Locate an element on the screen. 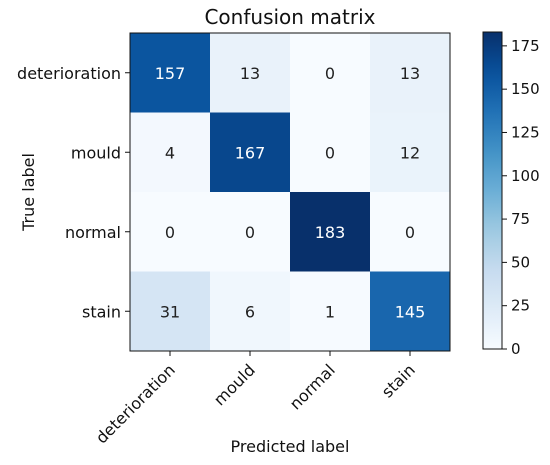  colorbar-tick-label: 50 is located at coordinates (520, 262).